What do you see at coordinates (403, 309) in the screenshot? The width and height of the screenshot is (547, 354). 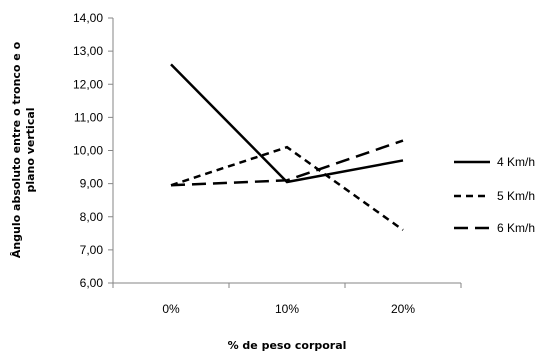 I see `x-tick-label: 20%` at bounding box center [403, 309].